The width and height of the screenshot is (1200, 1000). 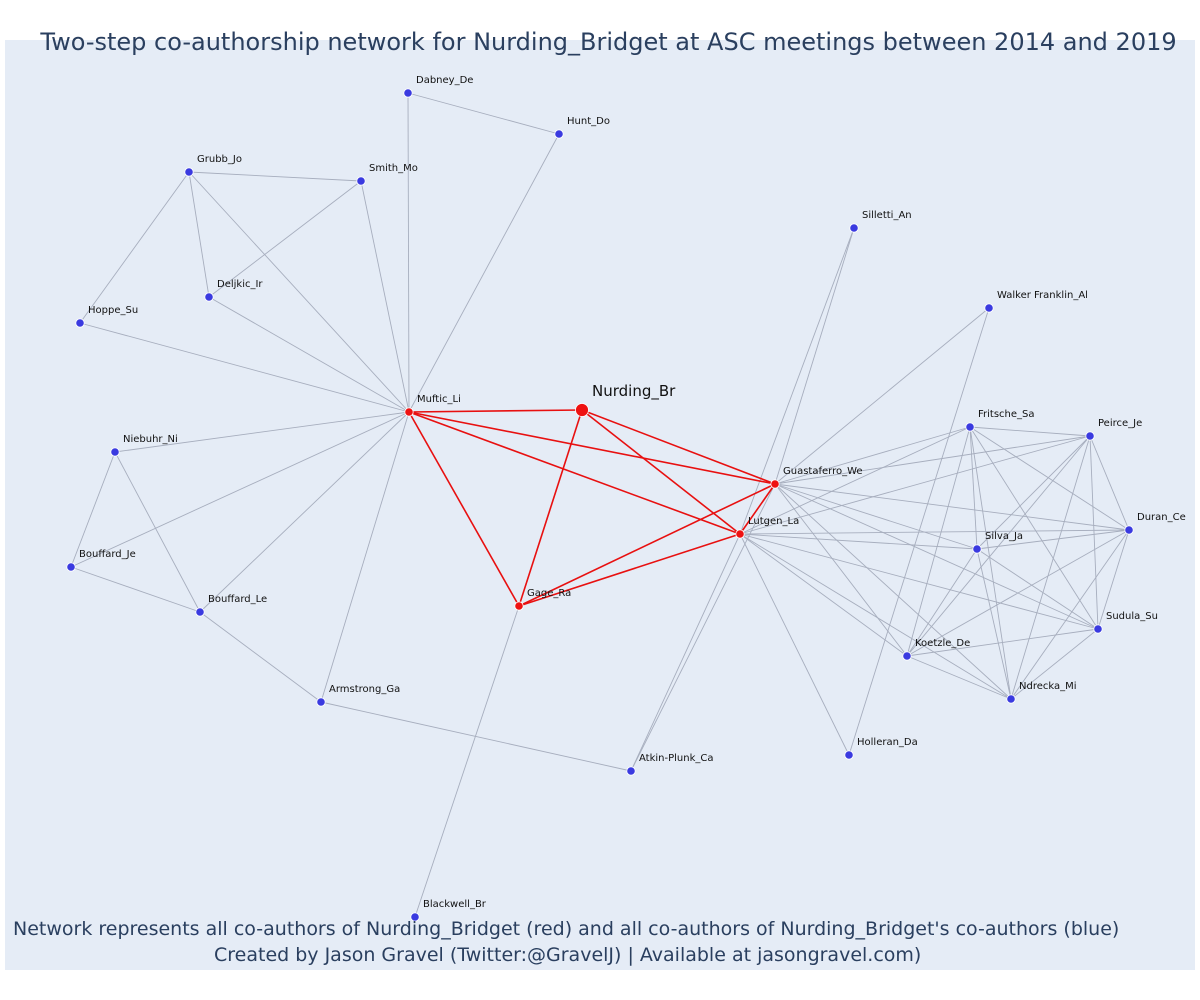 I want to click on edge-muftic-li-gage-ra, so click(x=464, y=509).